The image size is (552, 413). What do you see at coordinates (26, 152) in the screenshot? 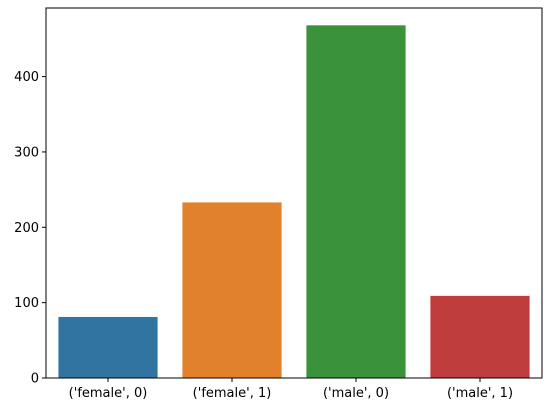
I see `y-tick-label: 300` at bounding box center [26, 152].